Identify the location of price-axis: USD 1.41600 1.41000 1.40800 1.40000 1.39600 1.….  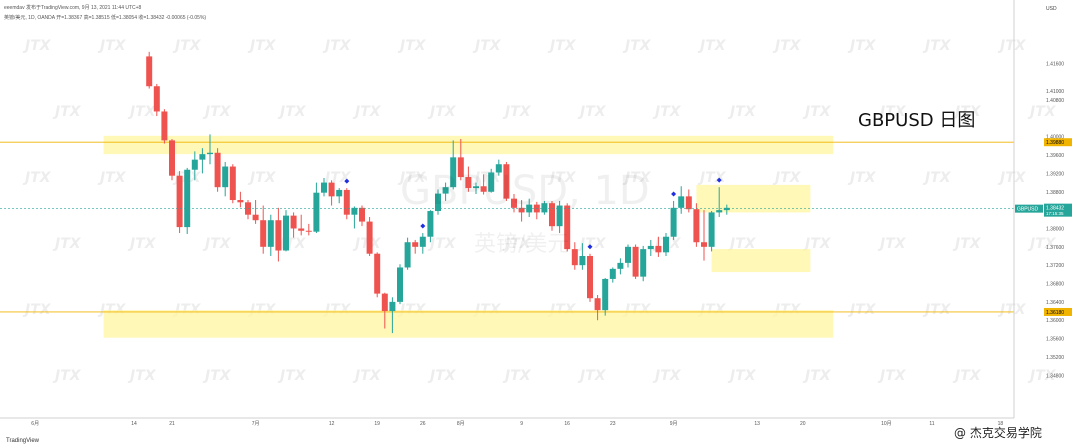
(1055, 192).